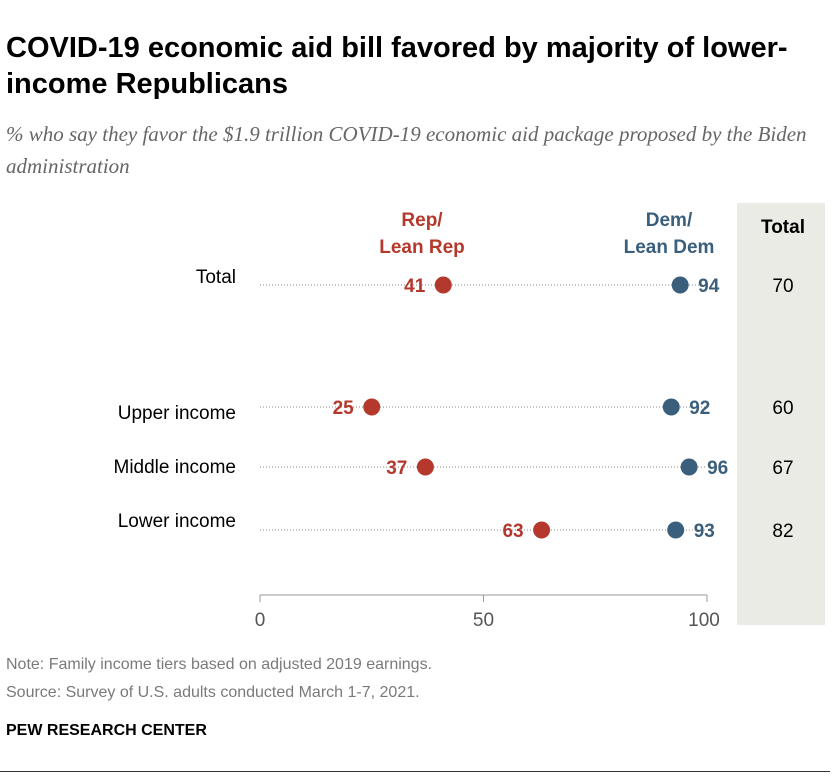  What do you see at coordinates (512, 531) in the screenshot?
I see `rep-value-lower-income: 63` at bounding box center [512, 531].